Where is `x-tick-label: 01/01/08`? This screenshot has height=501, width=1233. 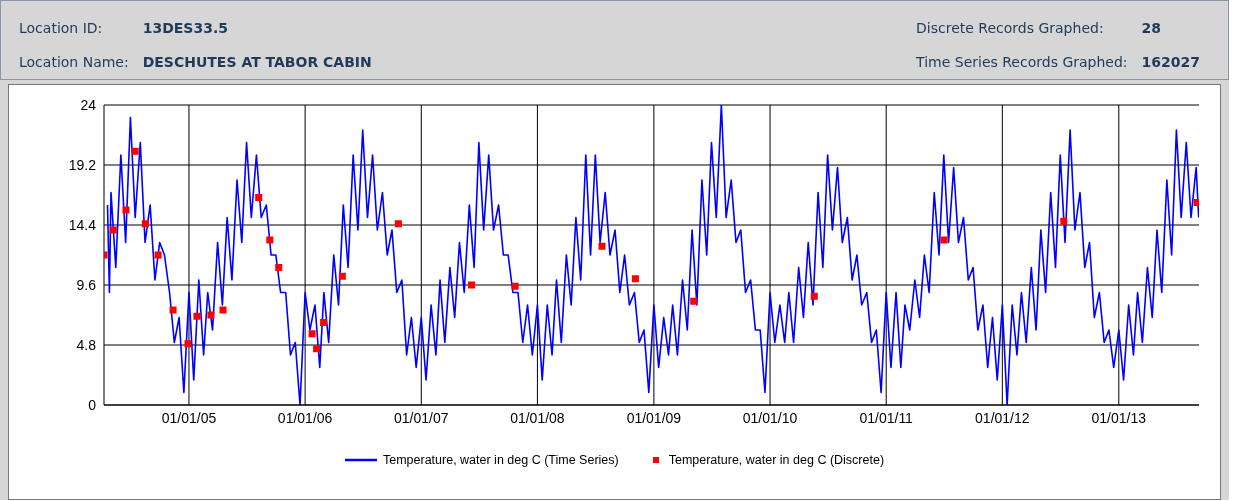
x-tick-label: 01/01/08 is located at coordinates (537, 417).